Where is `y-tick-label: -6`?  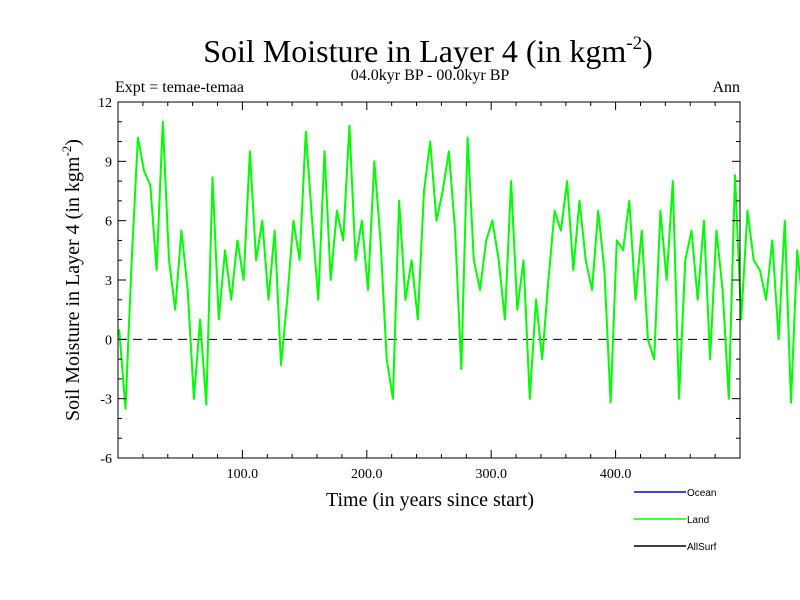
y-tick-label: -6 is located at coordinates (106, 459).